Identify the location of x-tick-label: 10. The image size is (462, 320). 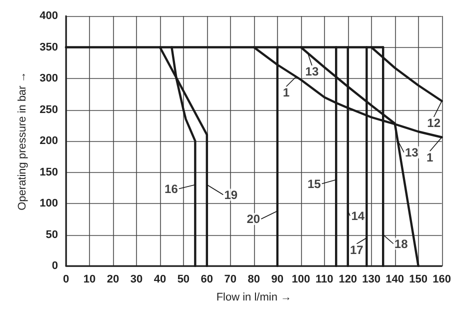
(89, 280).